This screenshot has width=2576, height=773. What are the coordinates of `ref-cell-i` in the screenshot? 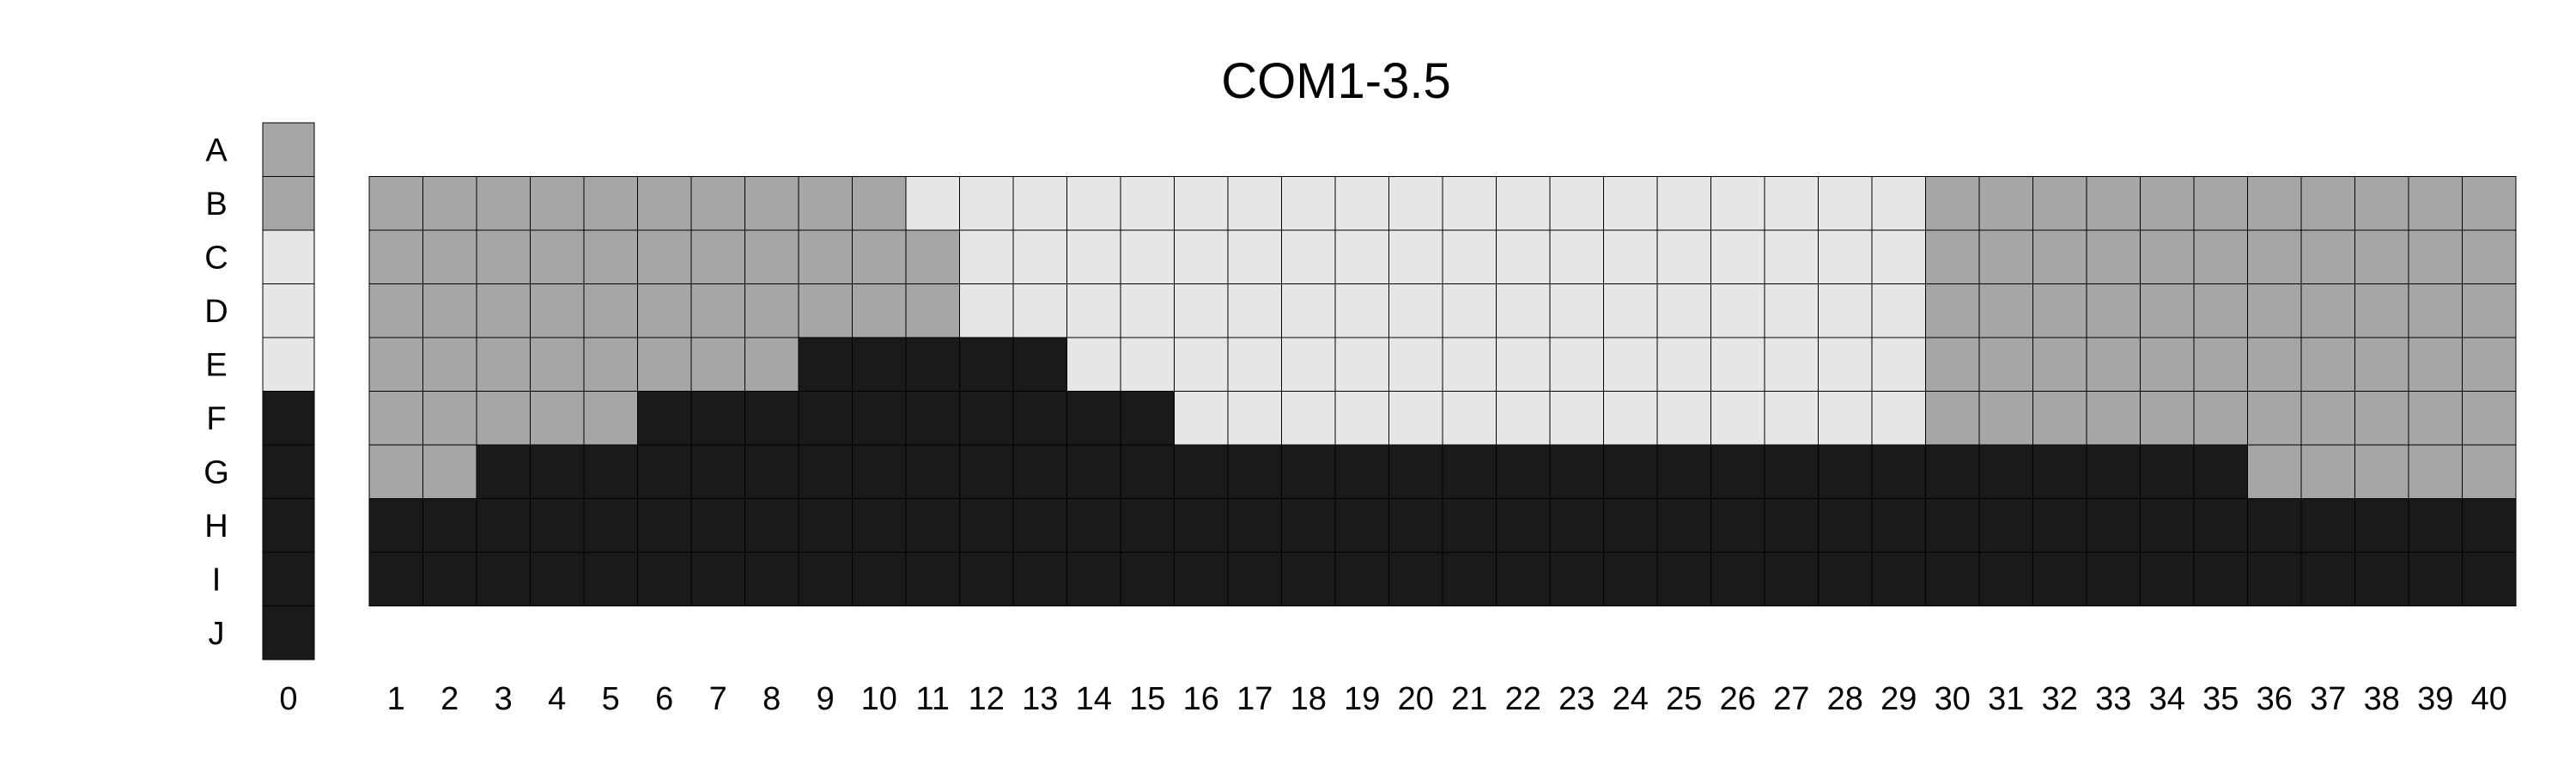 It's located at (289, 578).